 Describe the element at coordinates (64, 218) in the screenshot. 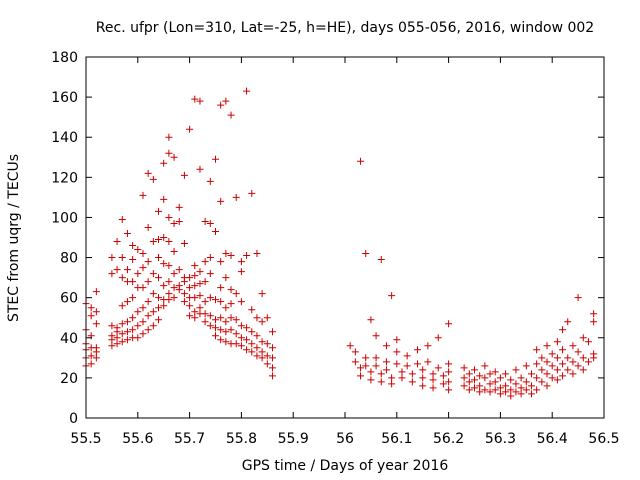

I see `y-tick-label: 100` at that location.